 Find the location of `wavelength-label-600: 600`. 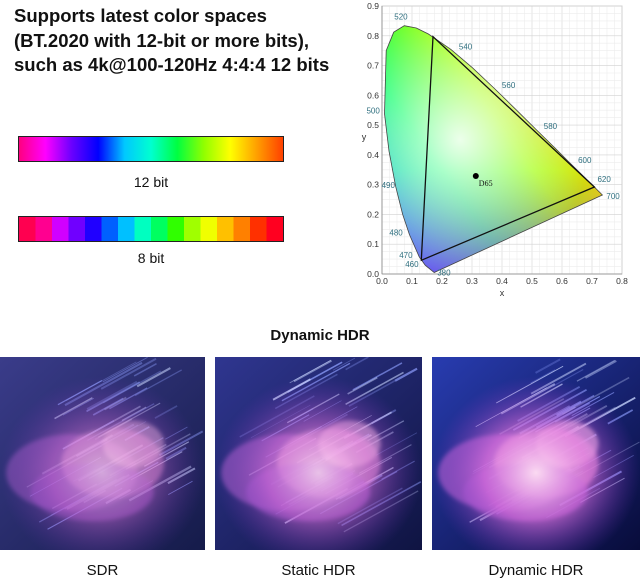

wavelength-label-600: 600 is located at coordinates (585, 160).